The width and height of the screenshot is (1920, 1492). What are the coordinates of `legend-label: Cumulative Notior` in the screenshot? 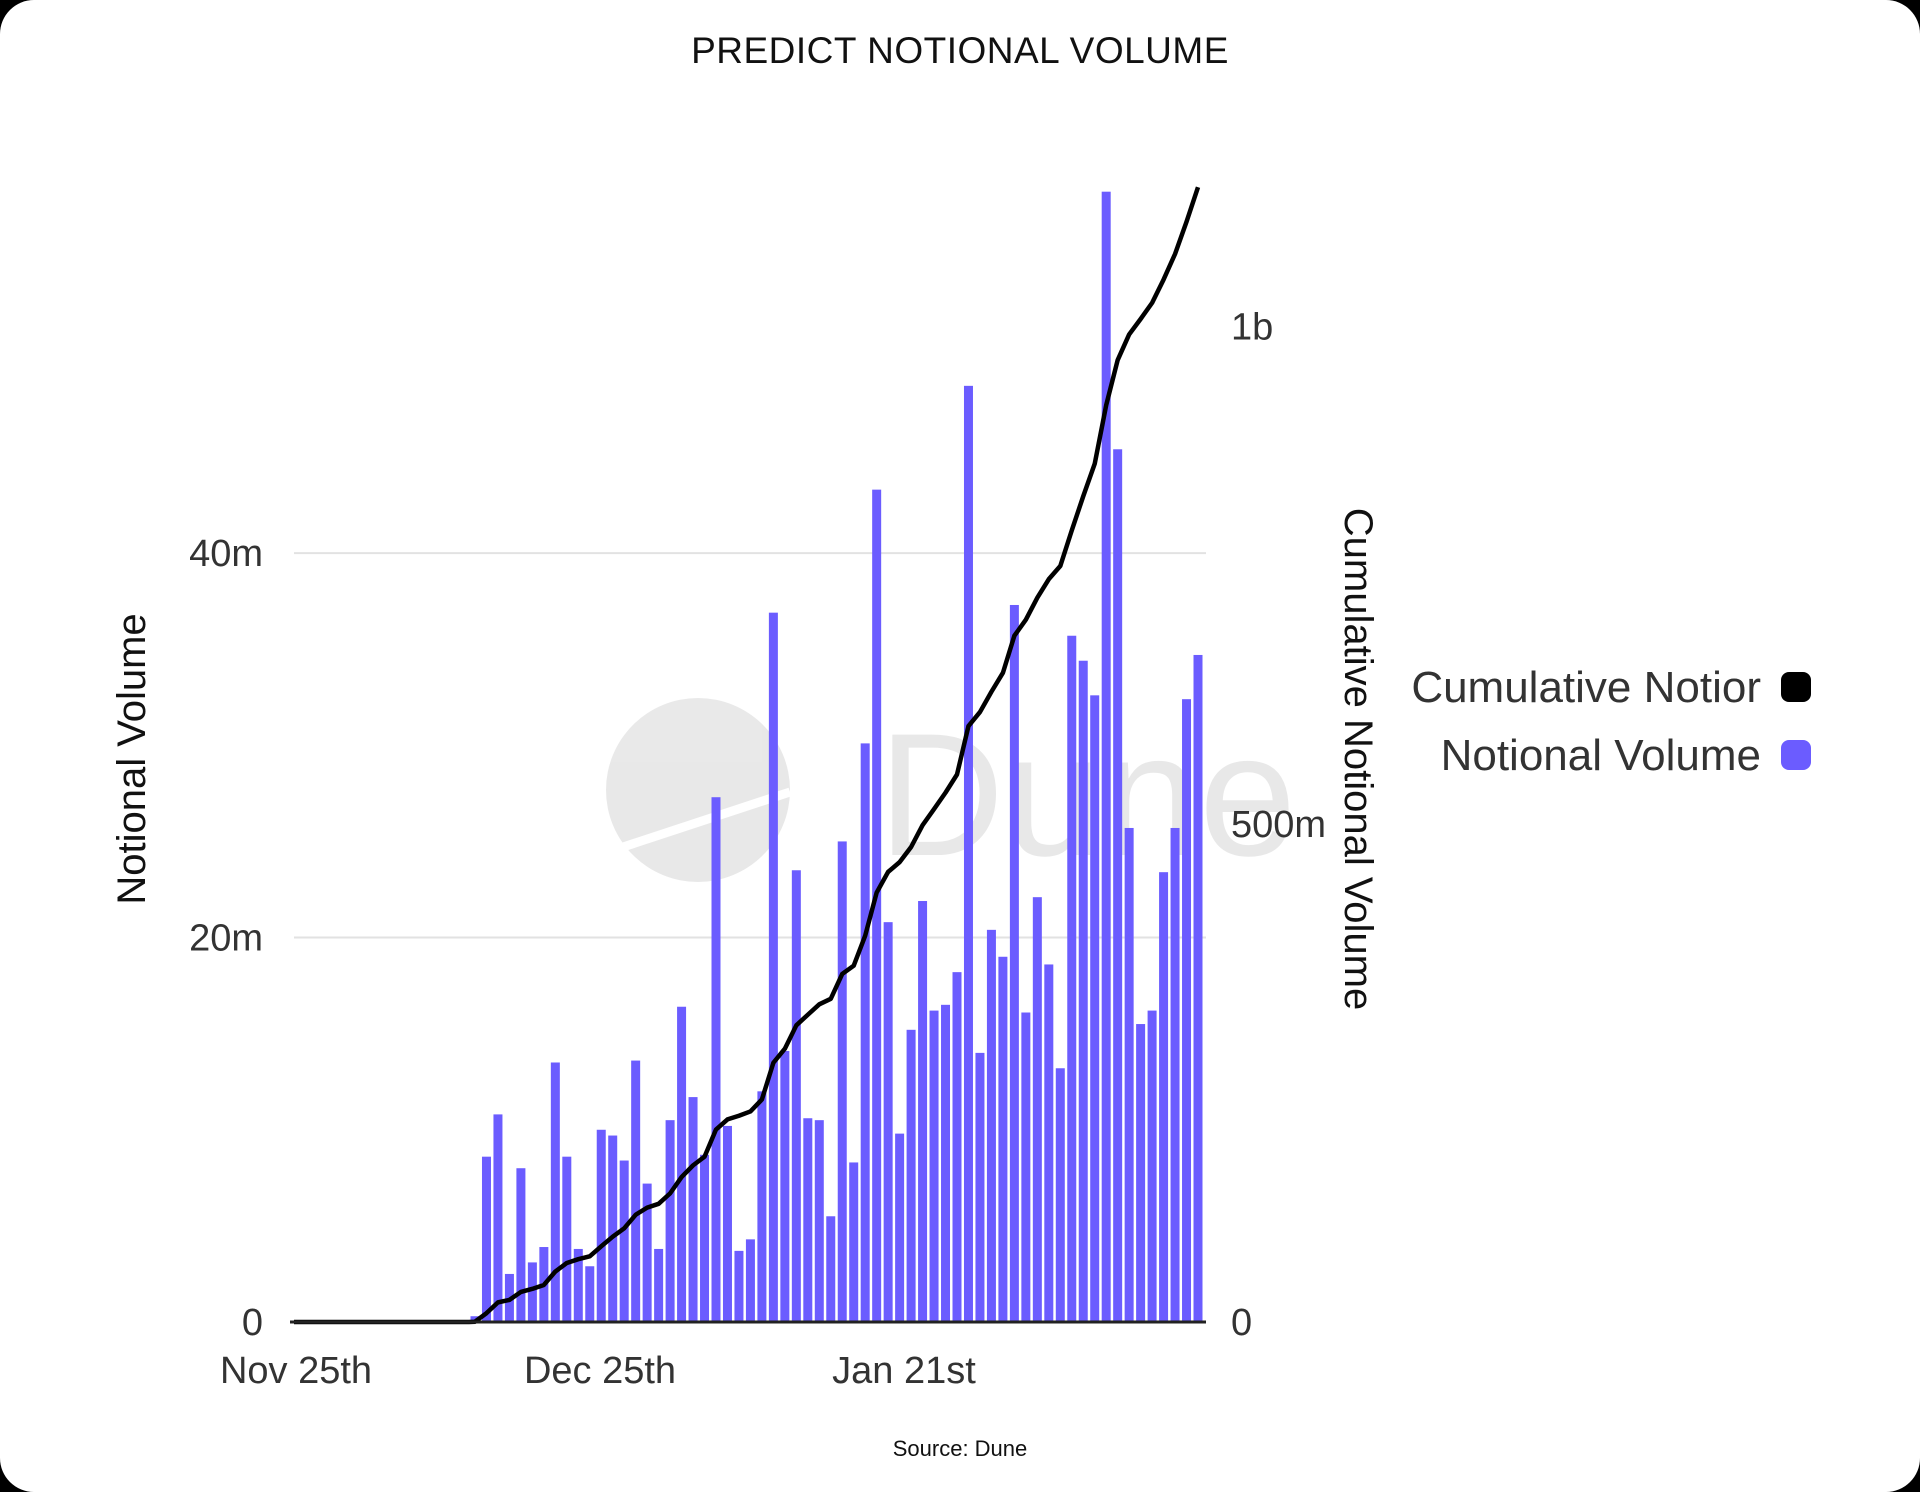 It's located at (1586, 687).